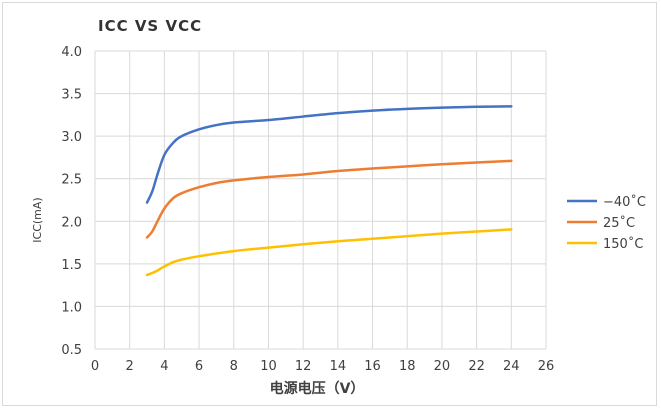 The width and height of the screenshot is (661, 410). Describe the element at coordinates (303, 366) in the screenshot. I see `x-tick-label: 12` at that location.